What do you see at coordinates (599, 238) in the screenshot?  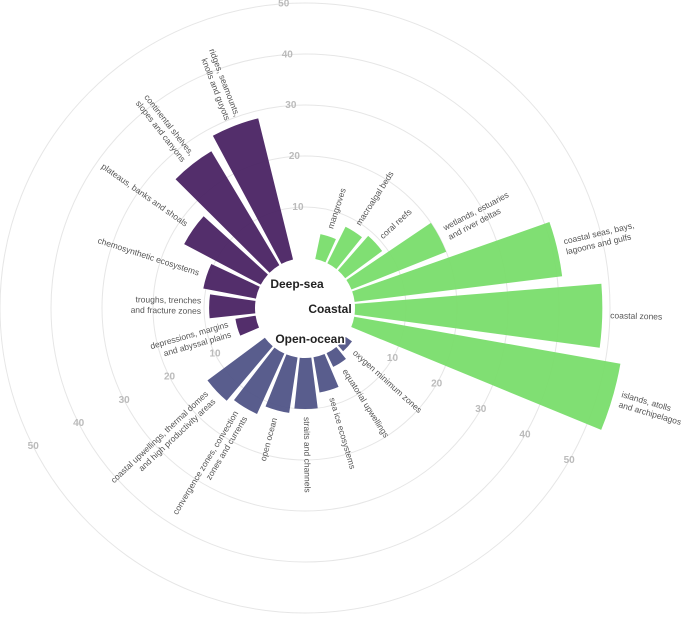 I see `category-label: coastal seas, bays,lagoons and gulfs` at bounding box center [599, 238].